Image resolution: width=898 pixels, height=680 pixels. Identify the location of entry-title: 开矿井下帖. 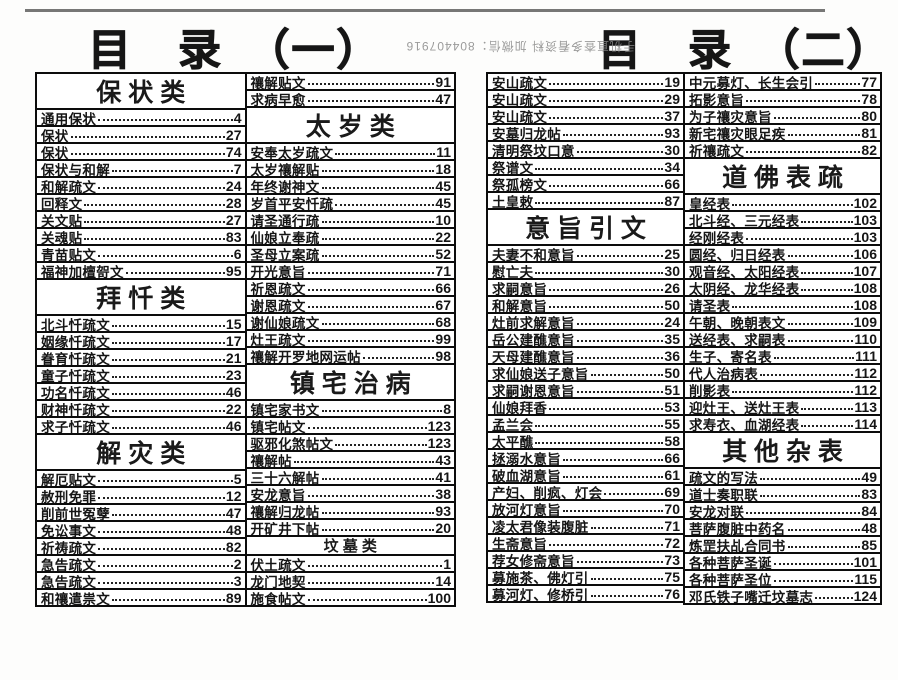
(285, 529).